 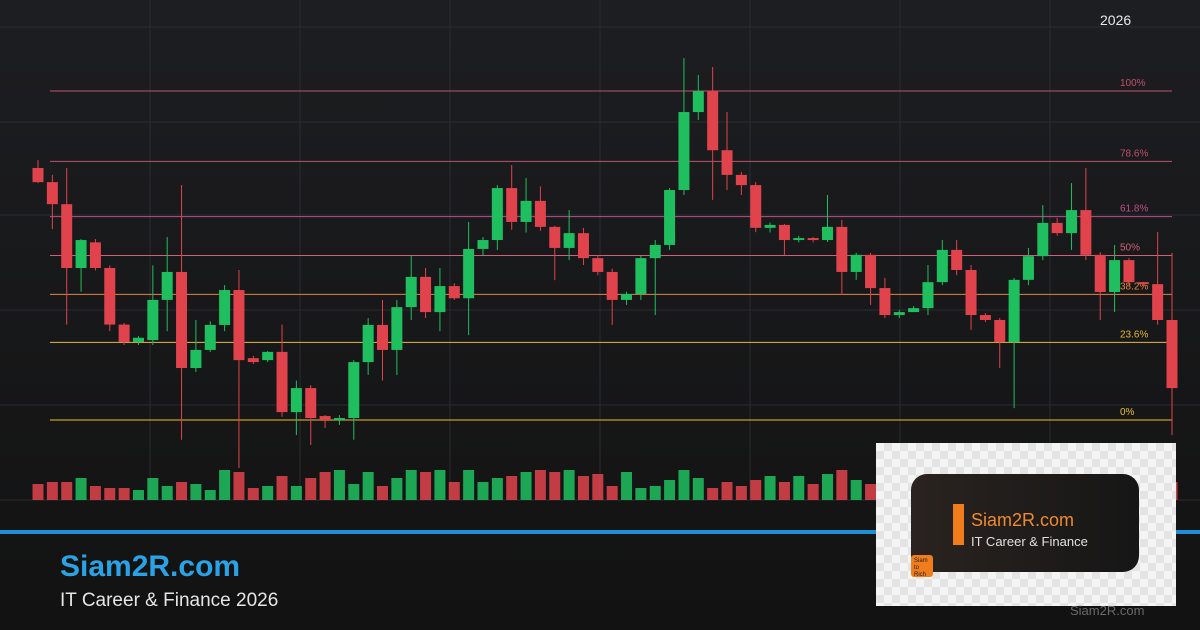 I want to click on logo-bar, so click(x=958, y=524).